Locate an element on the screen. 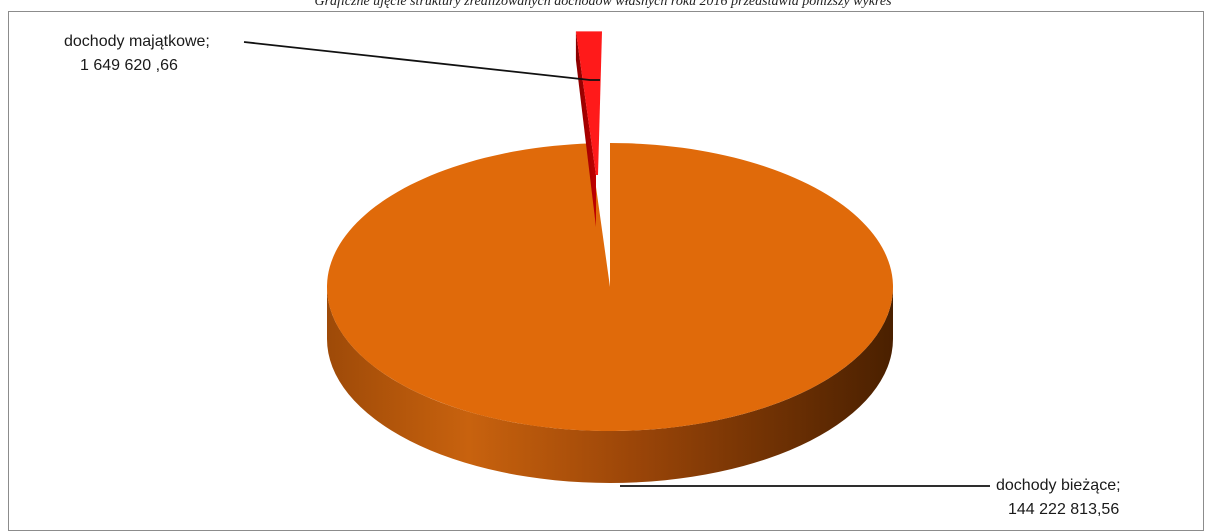 The width and height of the screenshot is (1206, 531). data-label-dochody-biezace-name: dochody bieżące; is located at coordinates (1058, 485).